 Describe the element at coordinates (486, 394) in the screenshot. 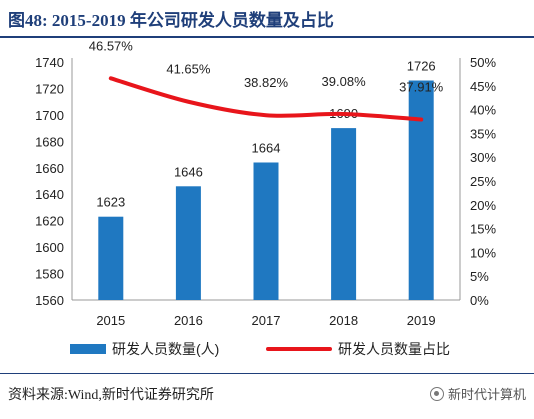

I see `watermark-text: 新时代计算机` at that location.